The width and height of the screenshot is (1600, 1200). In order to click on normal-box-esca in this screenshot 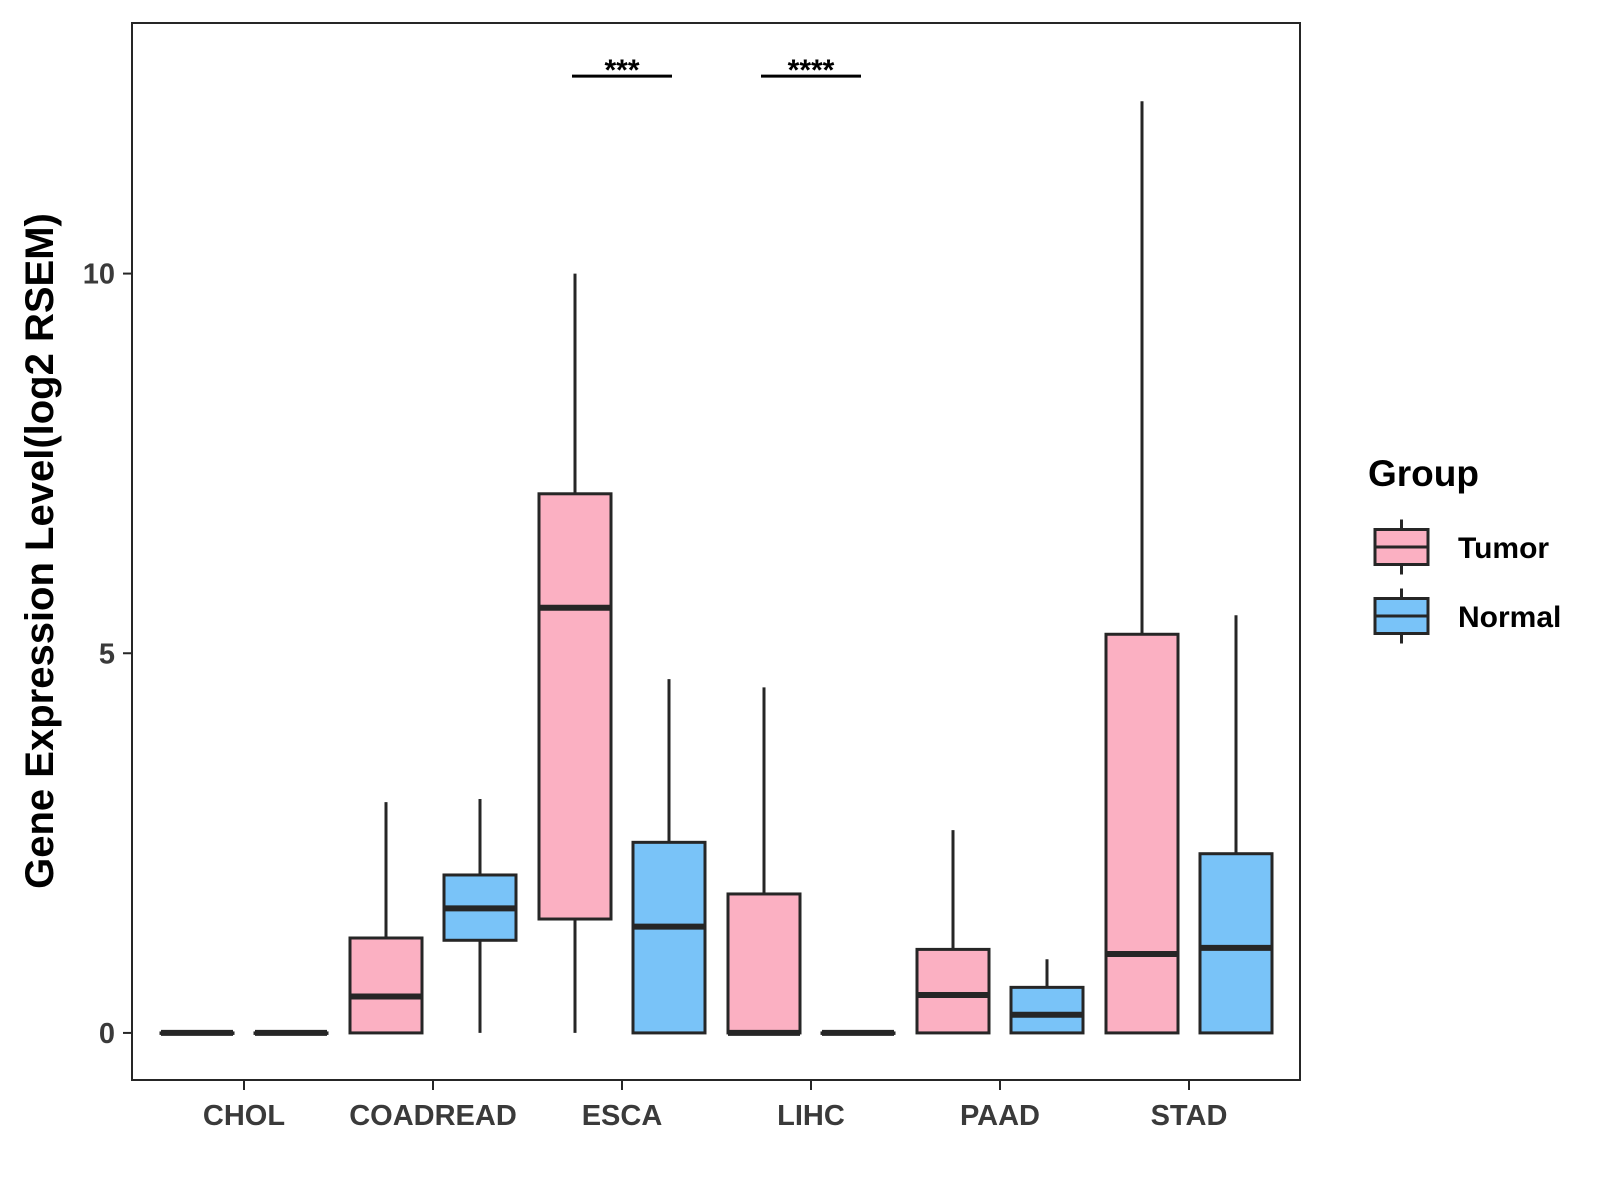, I will do `click(669, 857)`.